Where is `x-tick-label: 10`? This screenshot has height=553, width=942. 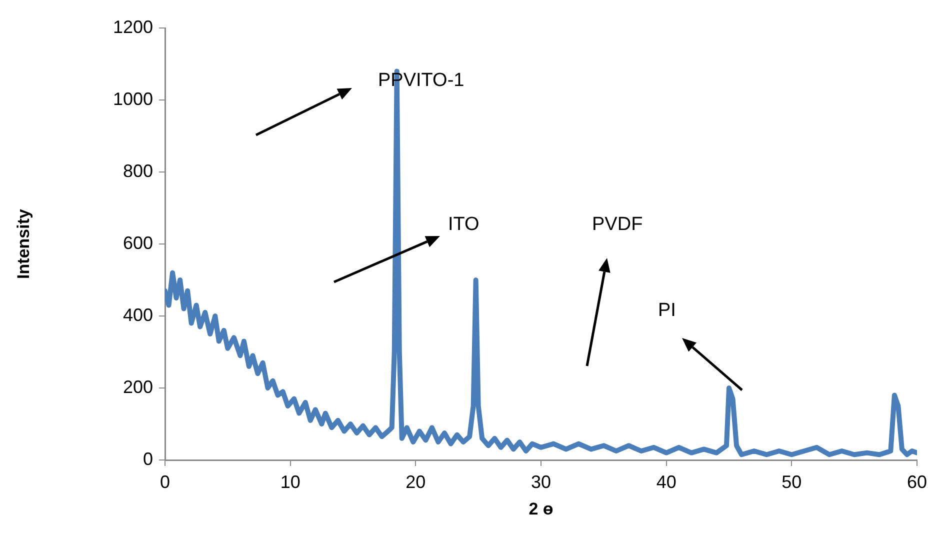 x-tick-label: 10 is located at coordinates (290, 482).